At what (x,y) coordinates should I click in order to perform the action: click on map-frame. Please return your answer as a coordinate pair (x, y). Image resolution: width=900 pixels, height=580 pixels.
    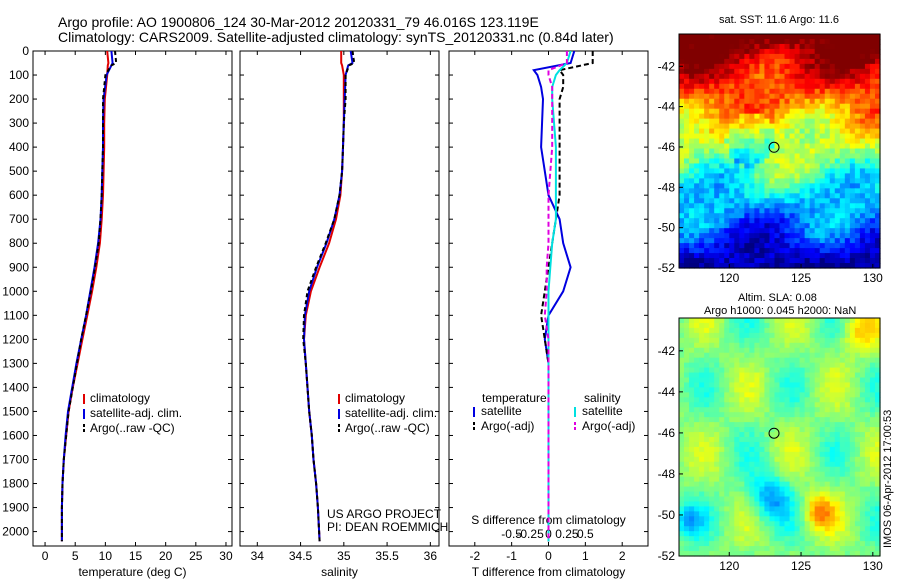
    Looking at the image, I should click on (779, 151).